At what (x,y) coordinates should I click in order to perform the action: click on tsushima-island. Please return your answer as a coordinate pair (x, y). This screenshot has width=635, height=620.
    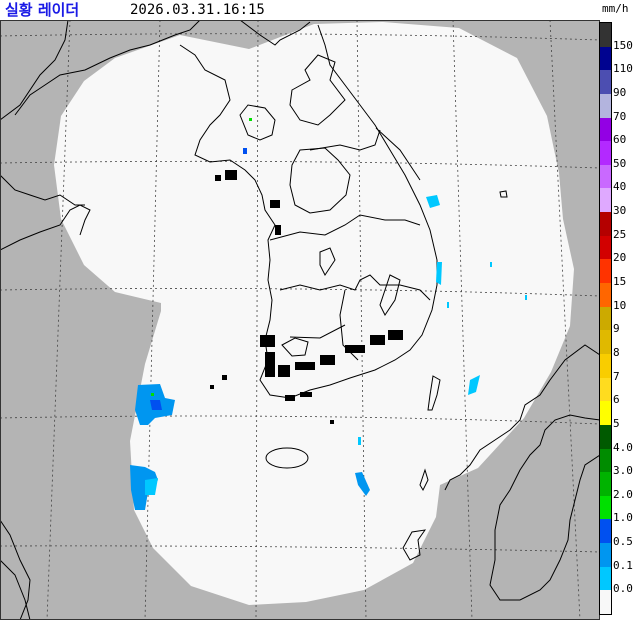
    Looking at the image, I should click on (434, 393).